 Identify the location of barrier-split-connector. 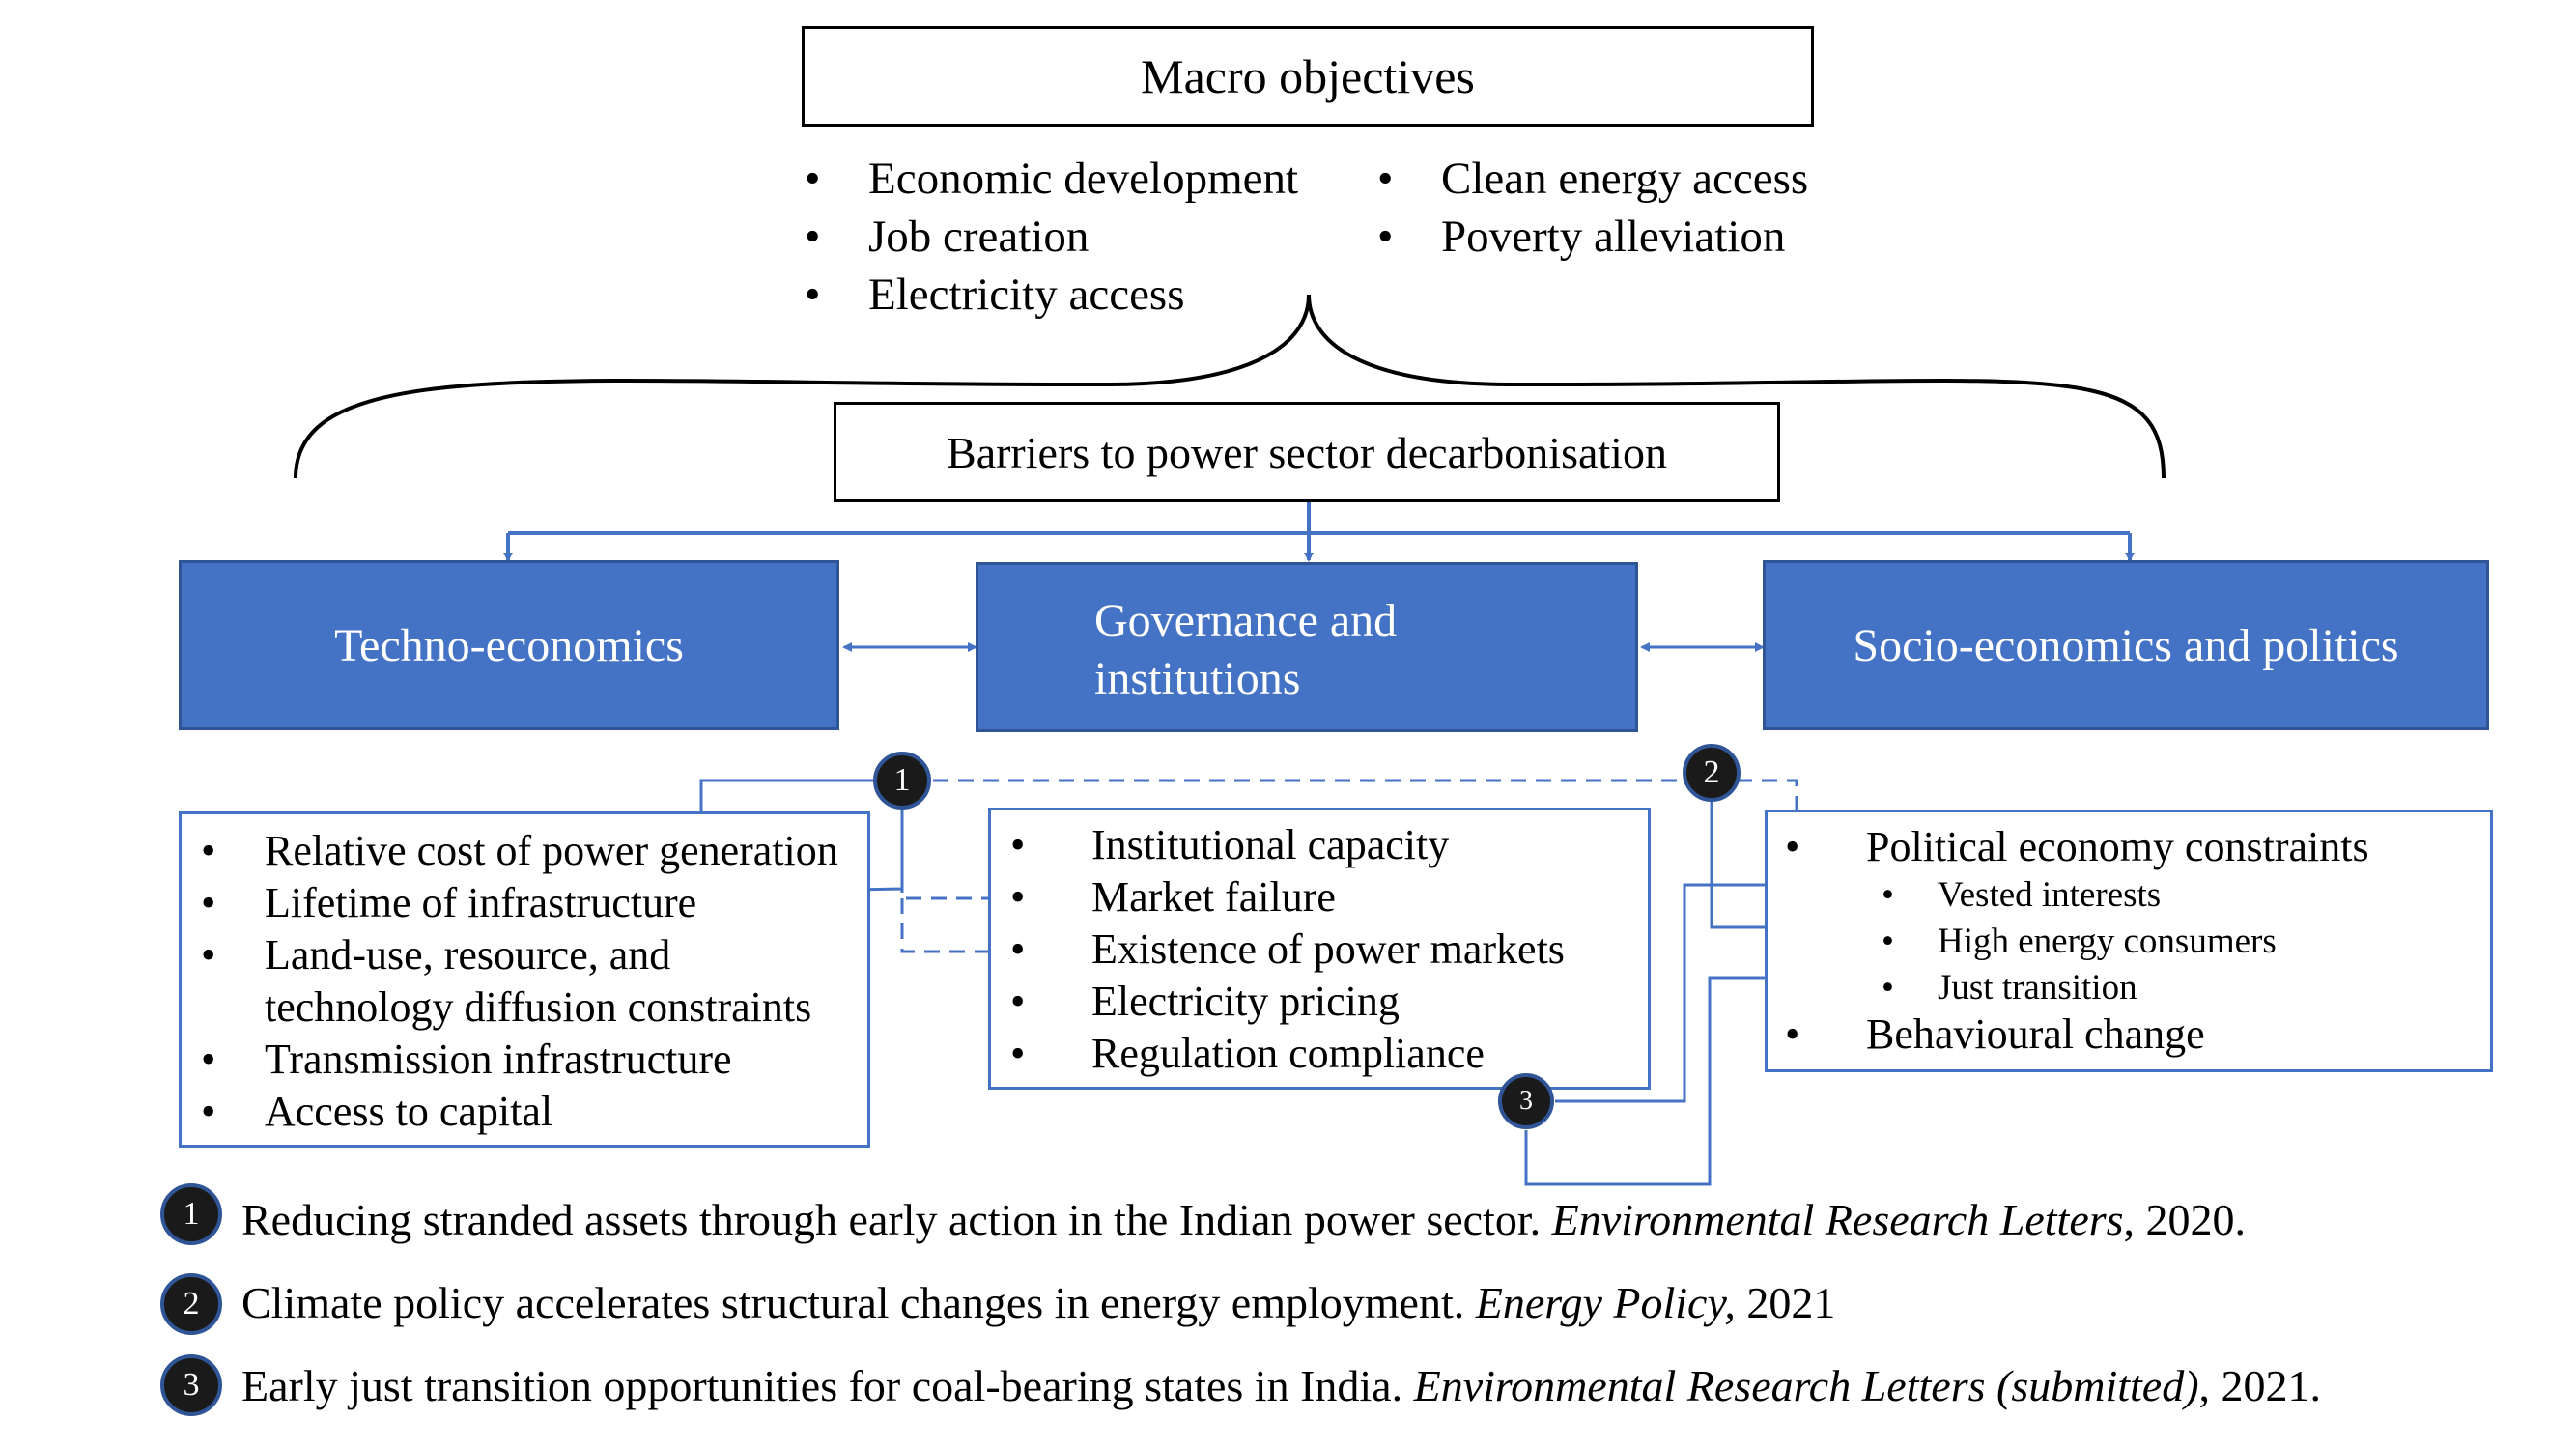
(1319, 532).